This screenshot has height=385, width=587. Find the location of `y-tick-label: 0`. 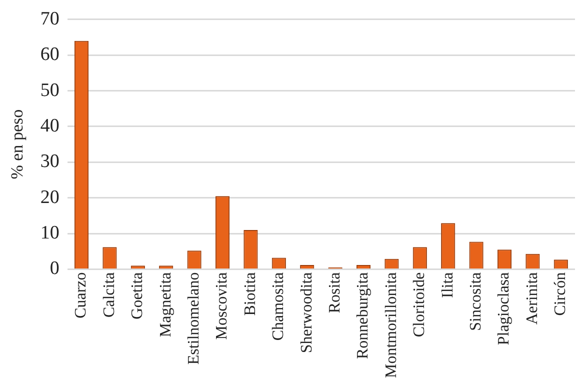

y-tick-label: 0 is located at coordinates (55, 269).